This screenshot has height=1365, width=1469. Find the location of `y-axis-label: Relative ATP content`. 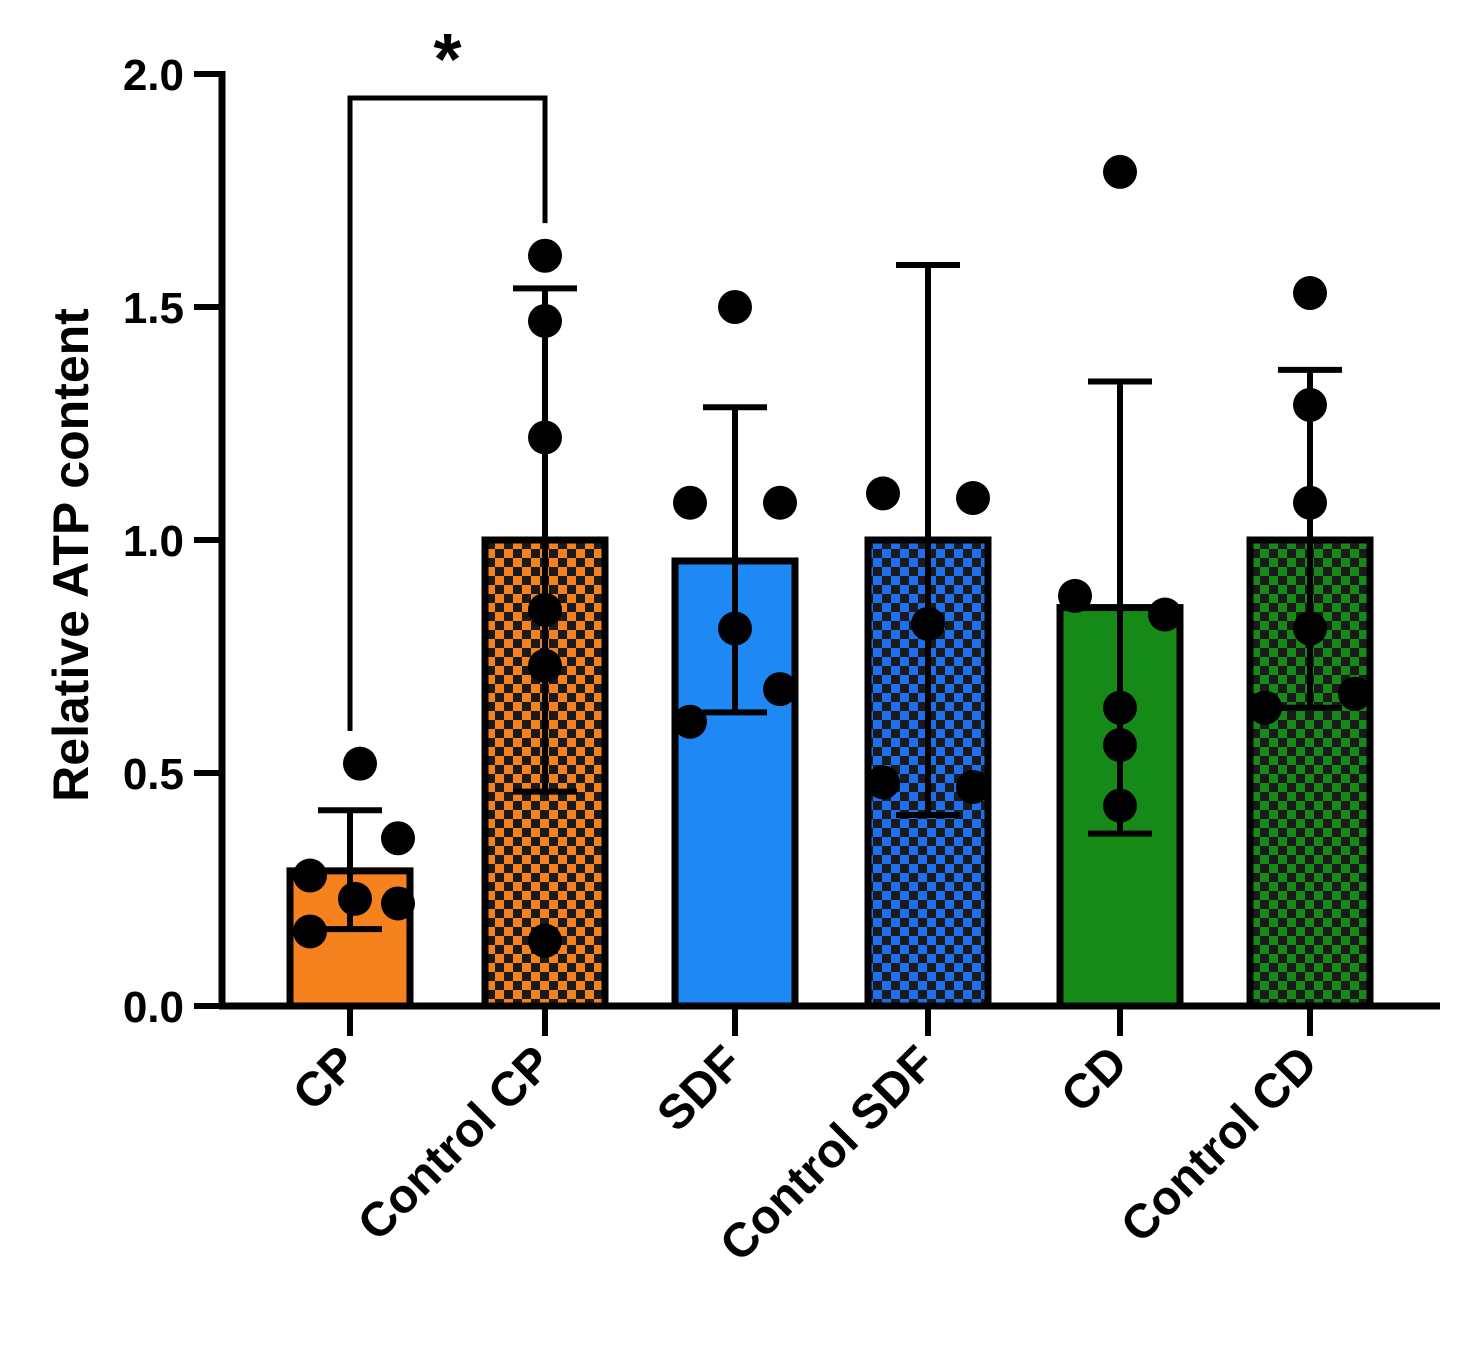

y-axis-label: Relative ATP content is located at coordinates (71, 555).